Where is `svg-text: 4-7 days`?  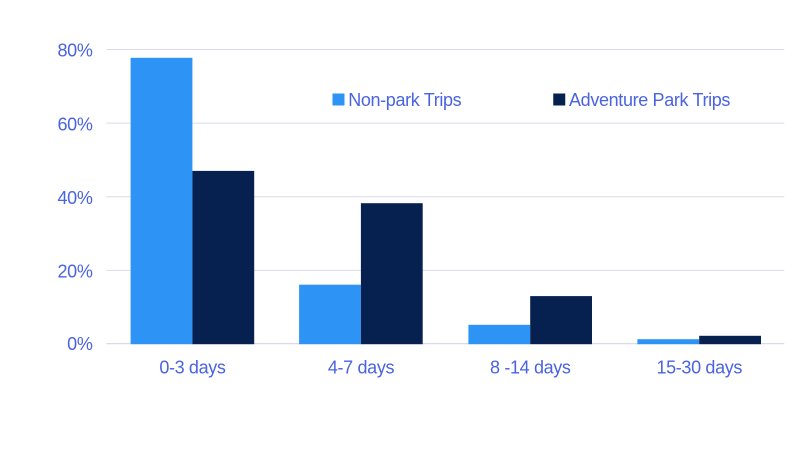
svg-text: 4-7 days is located at coordinates (361, 368).